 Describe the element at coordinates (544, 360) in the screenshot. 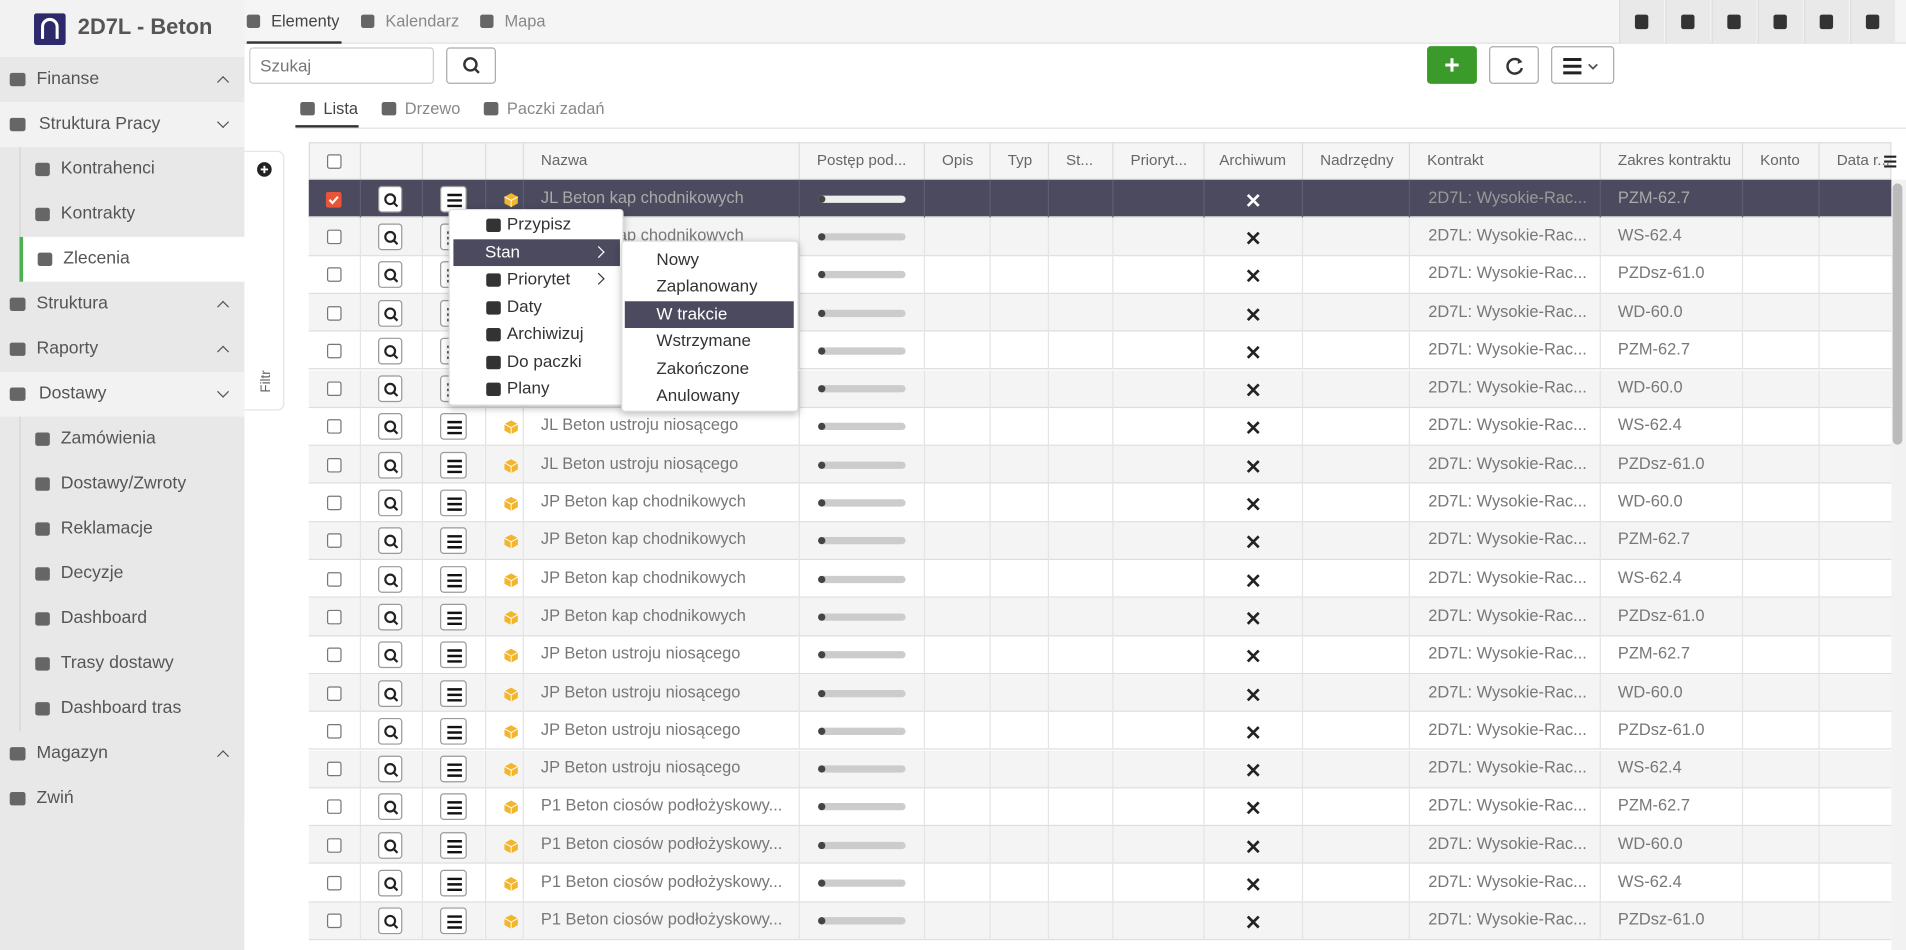

I see `menu-item: Do paczki` at that location.